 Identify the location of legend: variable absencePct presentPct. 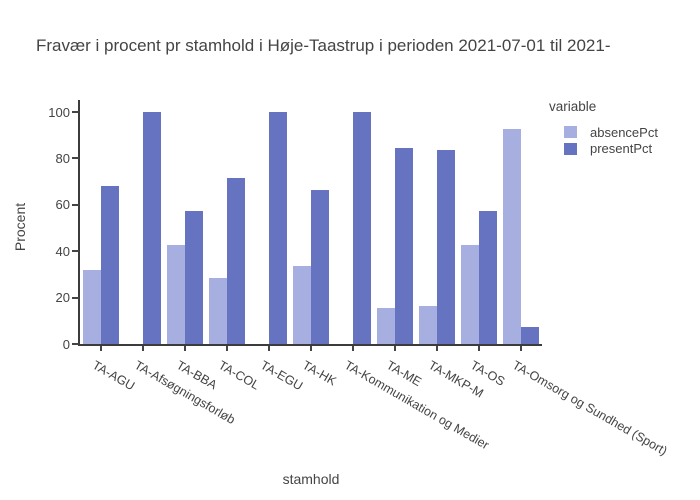
(603, 128).